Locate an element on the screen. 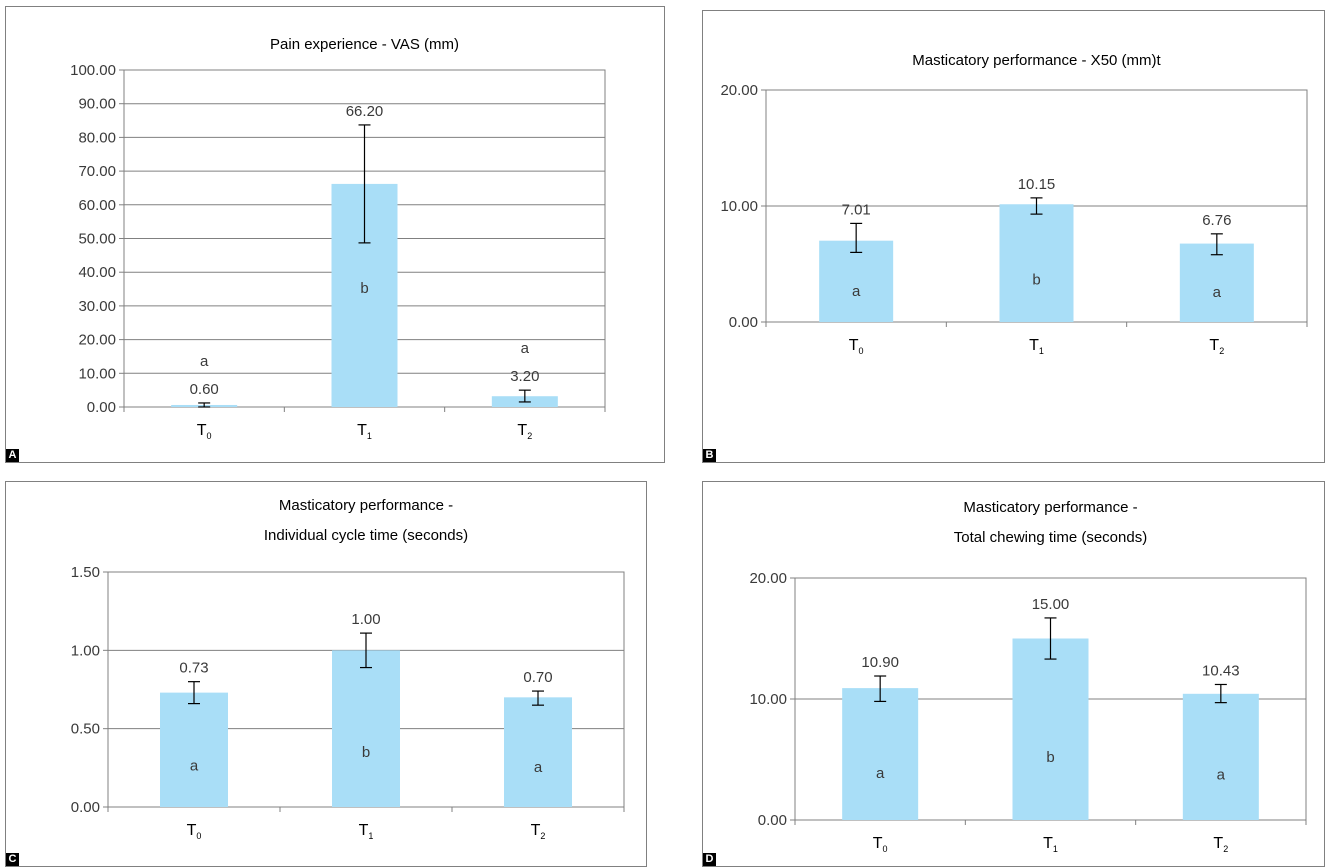  x-tick-label-b-0: T0 is located at coordinates (856, 346).